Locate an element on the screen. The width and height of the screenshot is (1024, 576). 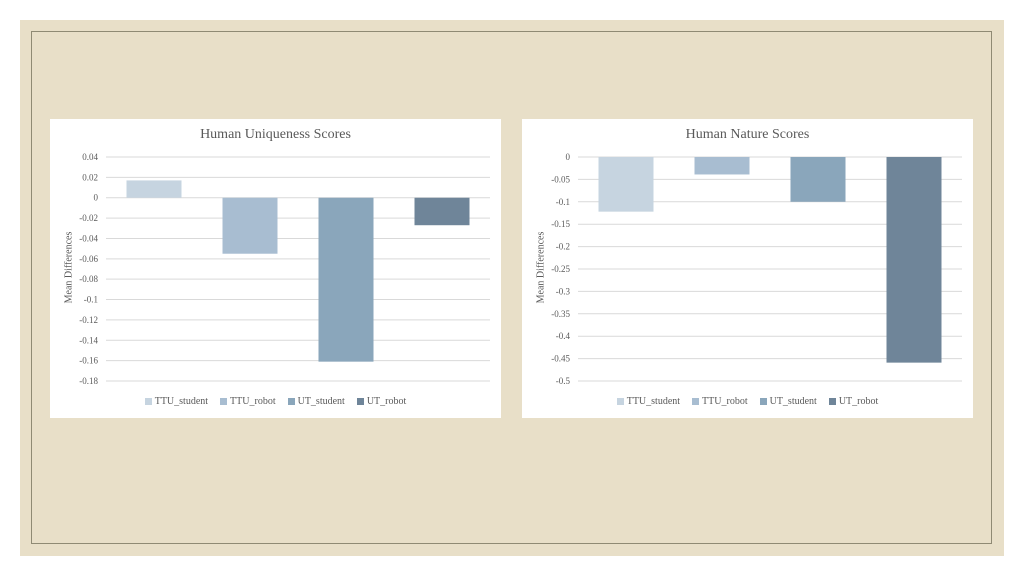
y-tick-label: -0.08 is located at coordinates (88, 279).